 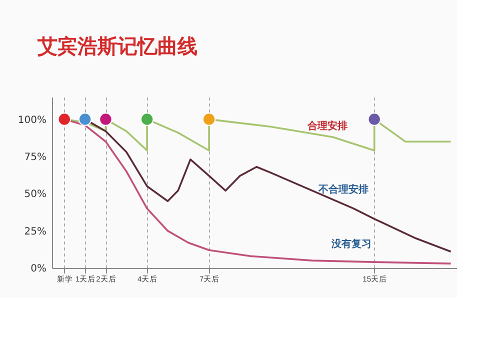 I want to click on y-tick-label: 50%, so click(x=35, y=194).